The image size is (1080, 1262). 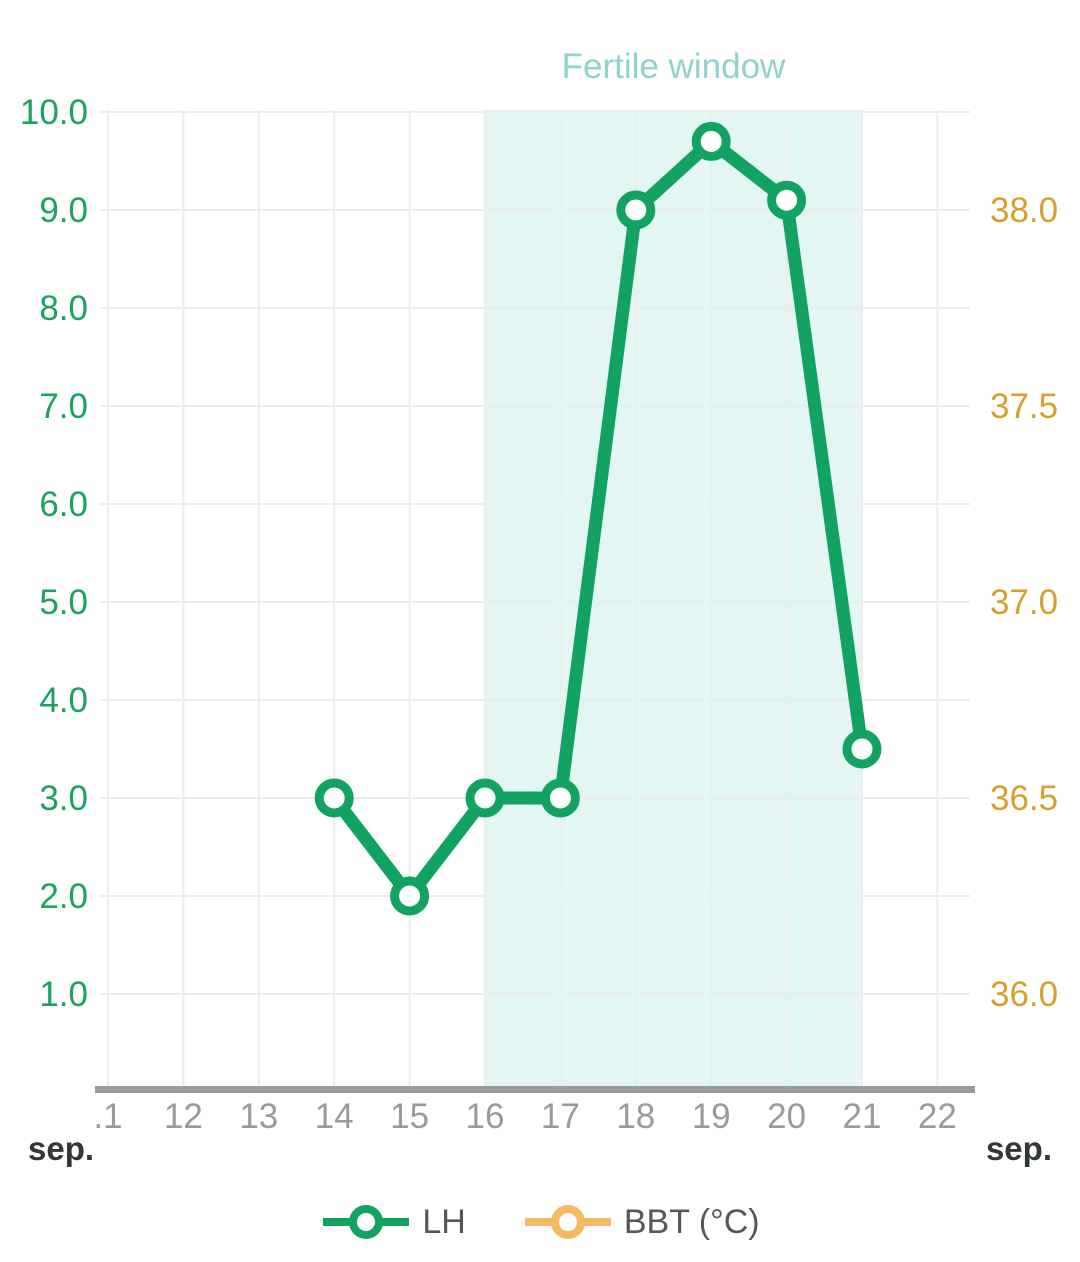 I want to click on chart-title: Fertile window, so click(x=674, y=66).